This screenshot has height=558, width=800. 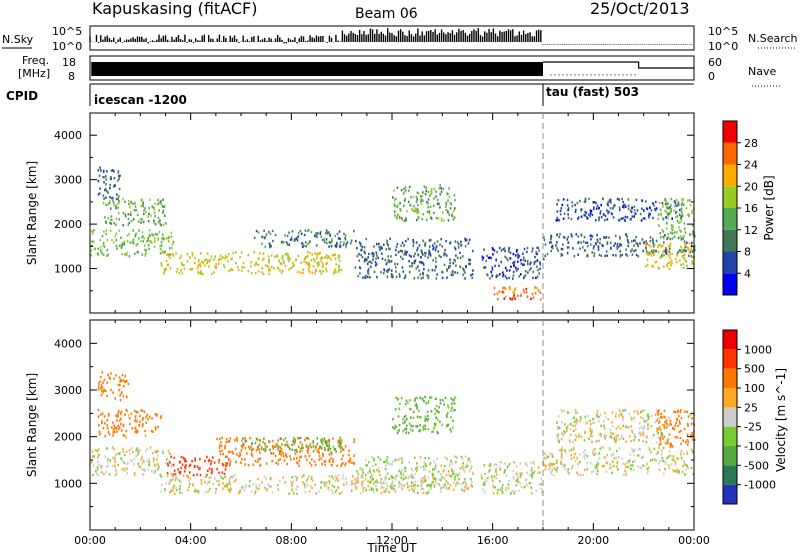 What do you see at coordinates (291, 540) in the screenshot?
I see `x-tick-label: 08:00` at bounding box center [291, 540].